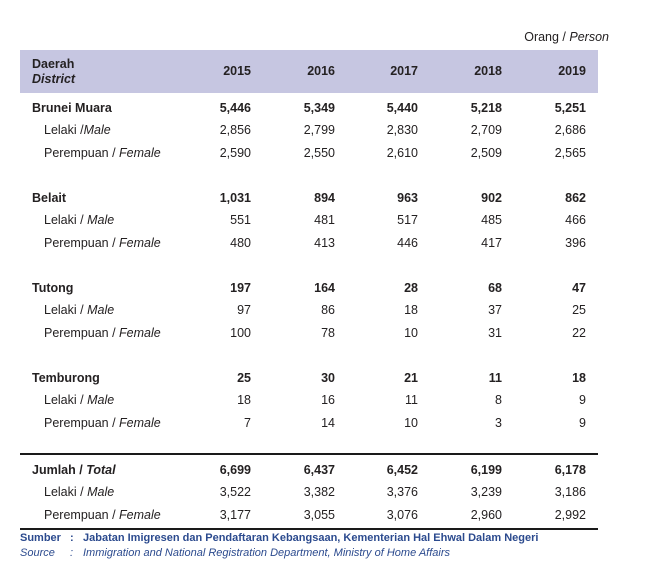 Image resolution: width=651 pixels, height=561 pixels. I want to click on row-label-text: Brunei Muara, so click(72, 108).